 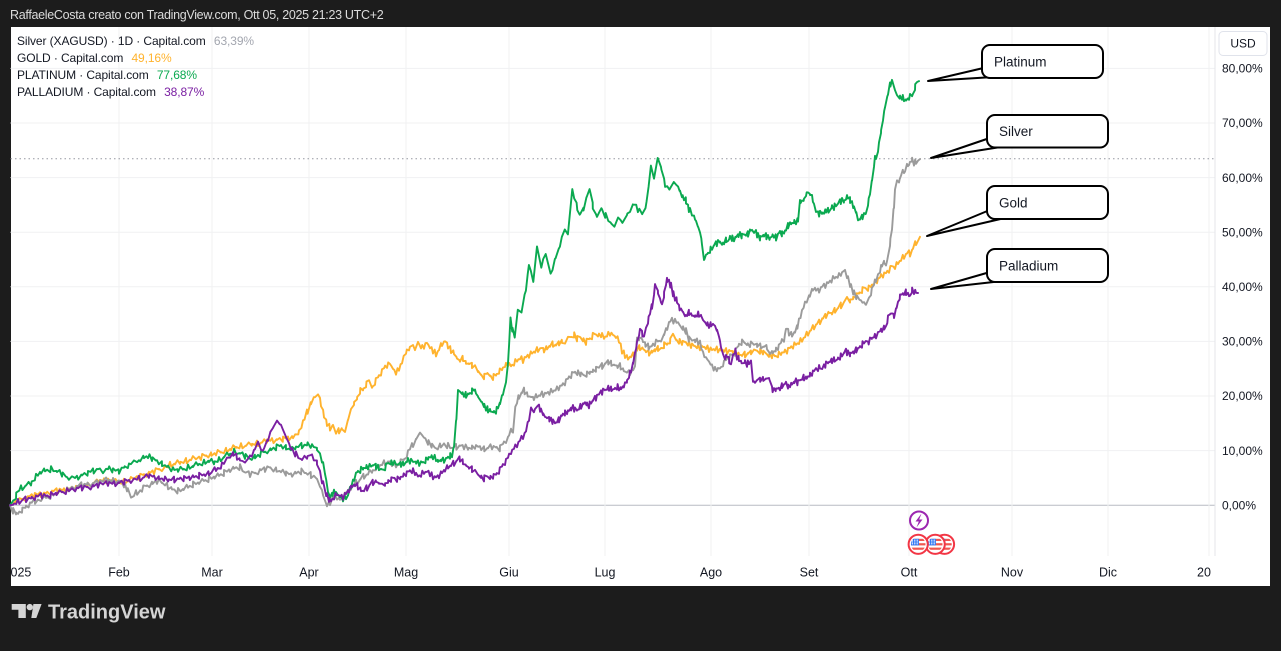 What do you see at coordinates (1016, 131) in the screenshot?
I see `svg-text: Silver` at bounding box center [1016, 131].